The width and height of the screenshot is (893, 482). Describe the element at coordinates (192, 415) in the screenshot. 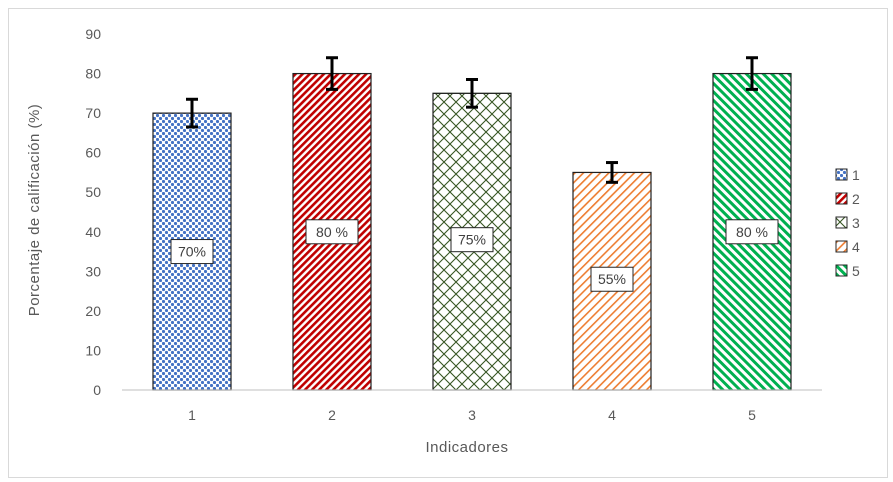

I see `x-tick-label: 1` at that location.